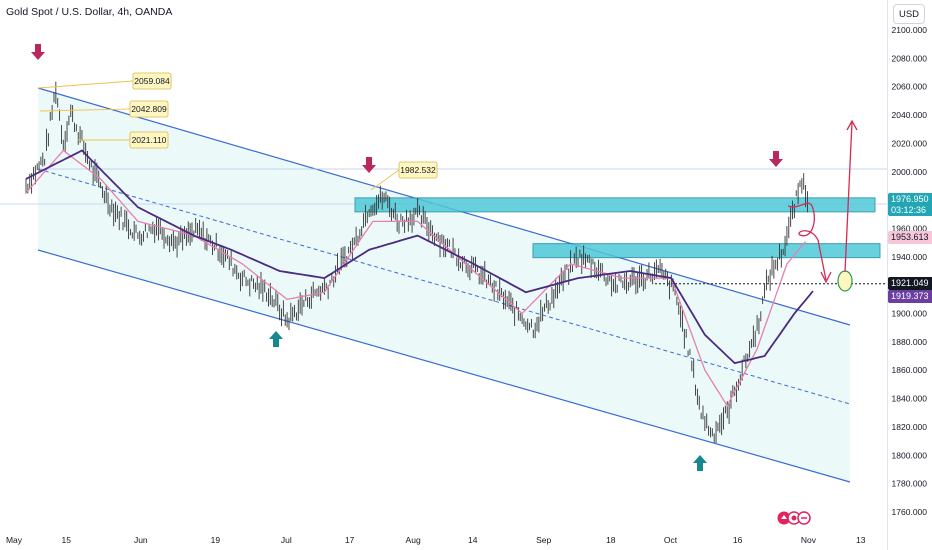 Image resolution: width=932 pixels, height=550 pixels. What do you see at coordinates (909, 275) in the screenshot?
I see `price-axis` at bounding box center [909, 275].